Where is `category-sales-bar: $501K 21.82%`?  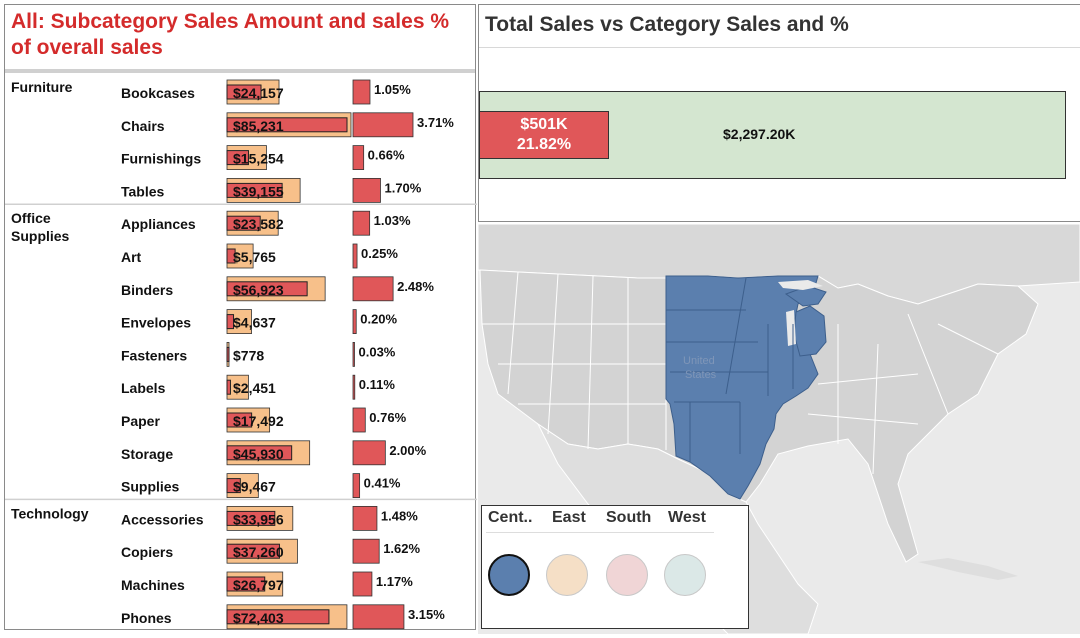 category-sales-bar: $501K 21.82% is located at coordinates (544, 135).